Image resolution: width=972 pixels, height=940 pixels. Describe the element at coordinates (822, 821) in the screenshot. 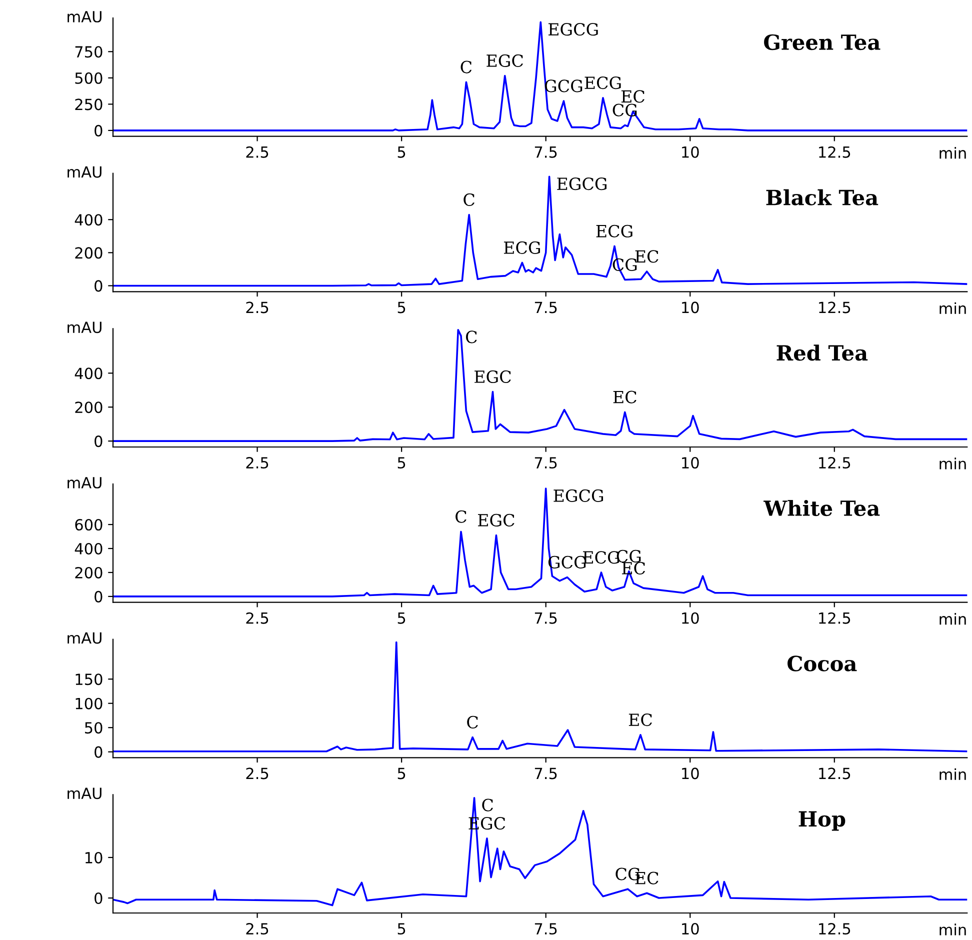

I see `text: Hop` at that location.